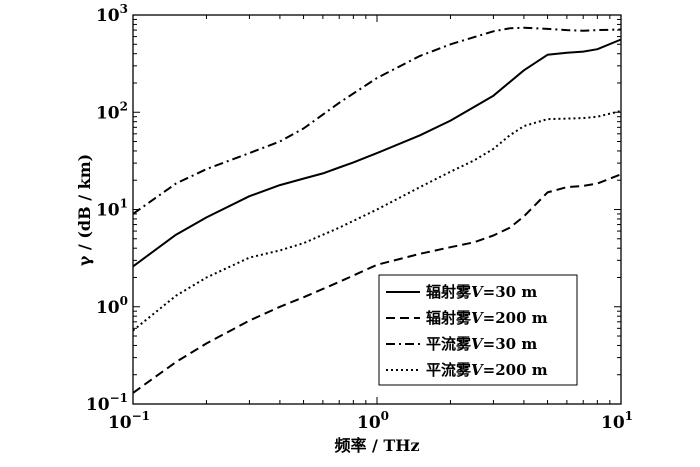 The width and height of the screenshot is (700, 467). I want to click on legend-box, so click(478, 330).